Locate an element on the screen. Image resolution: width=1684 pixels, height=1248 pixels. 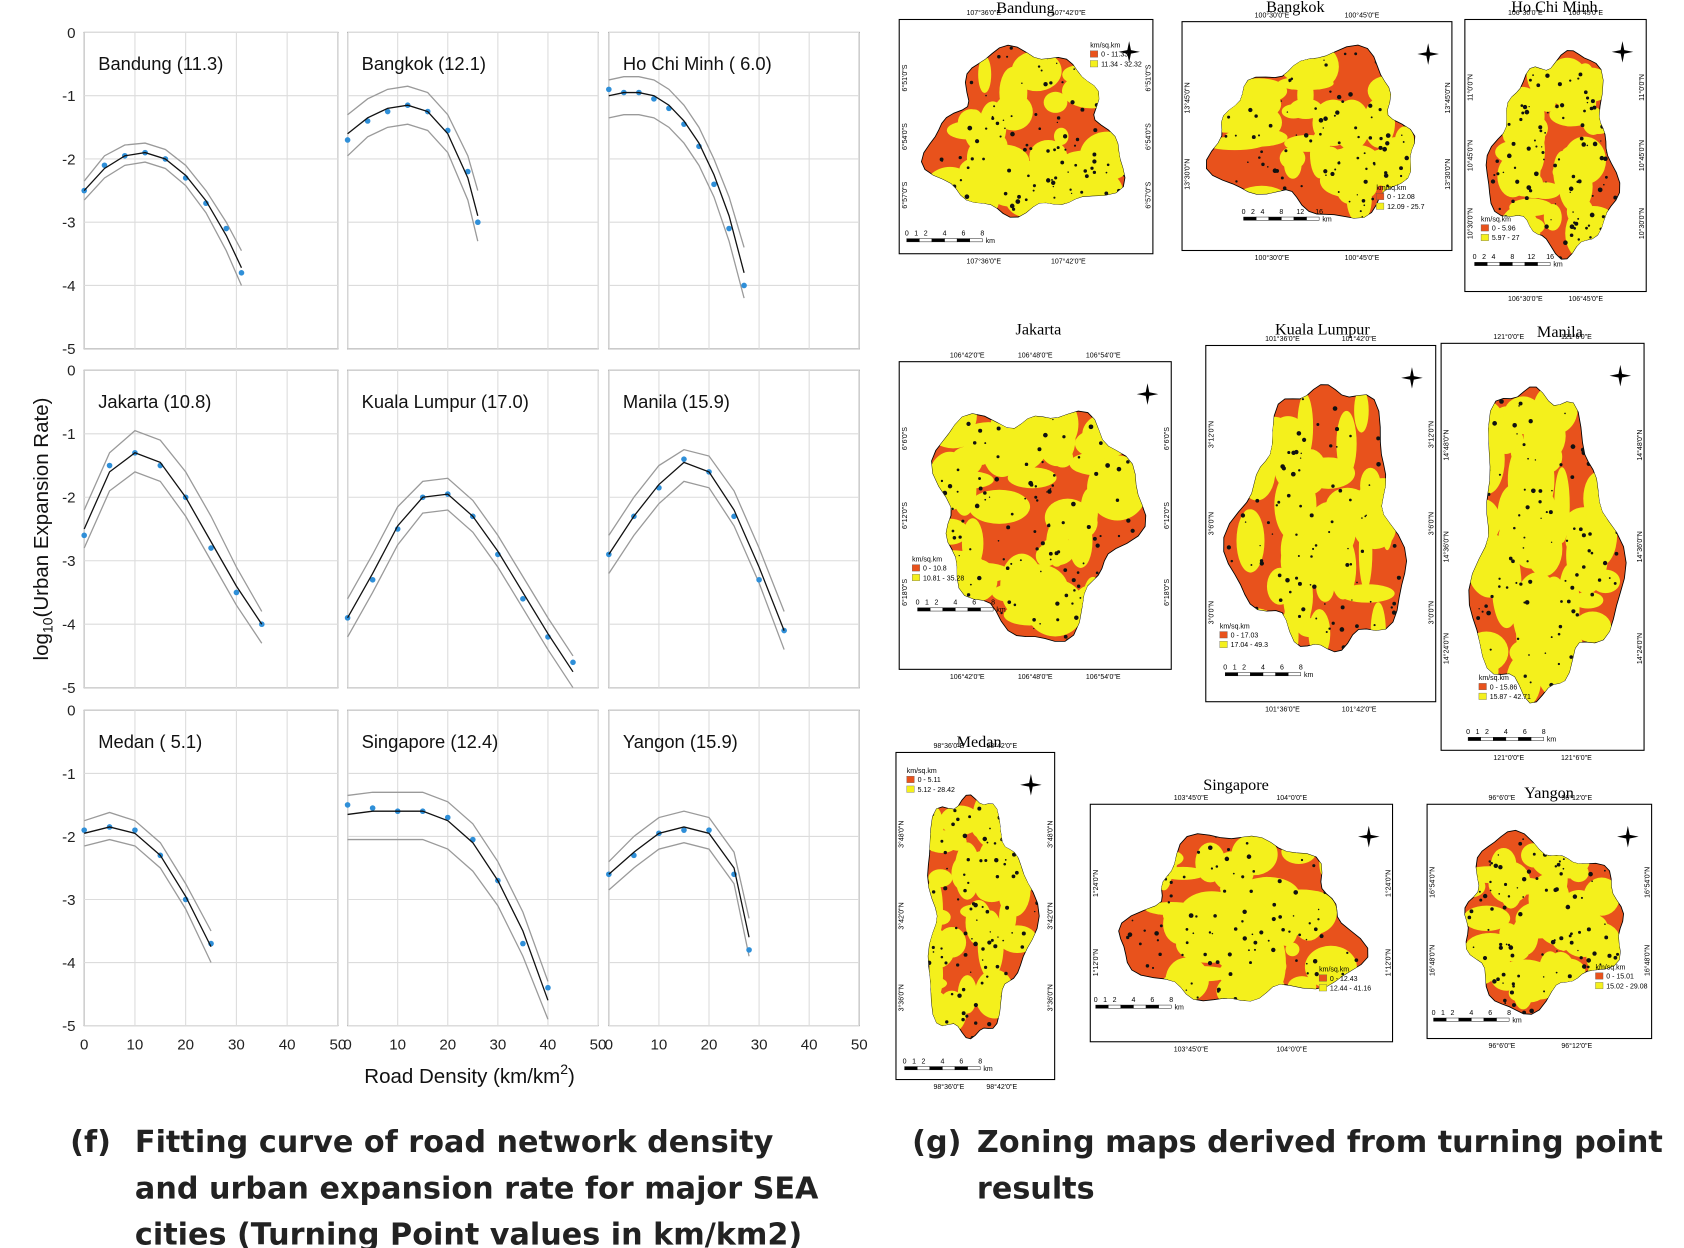
map-x-label: 104°0'0"E is located at coordinates (1291, 1049).